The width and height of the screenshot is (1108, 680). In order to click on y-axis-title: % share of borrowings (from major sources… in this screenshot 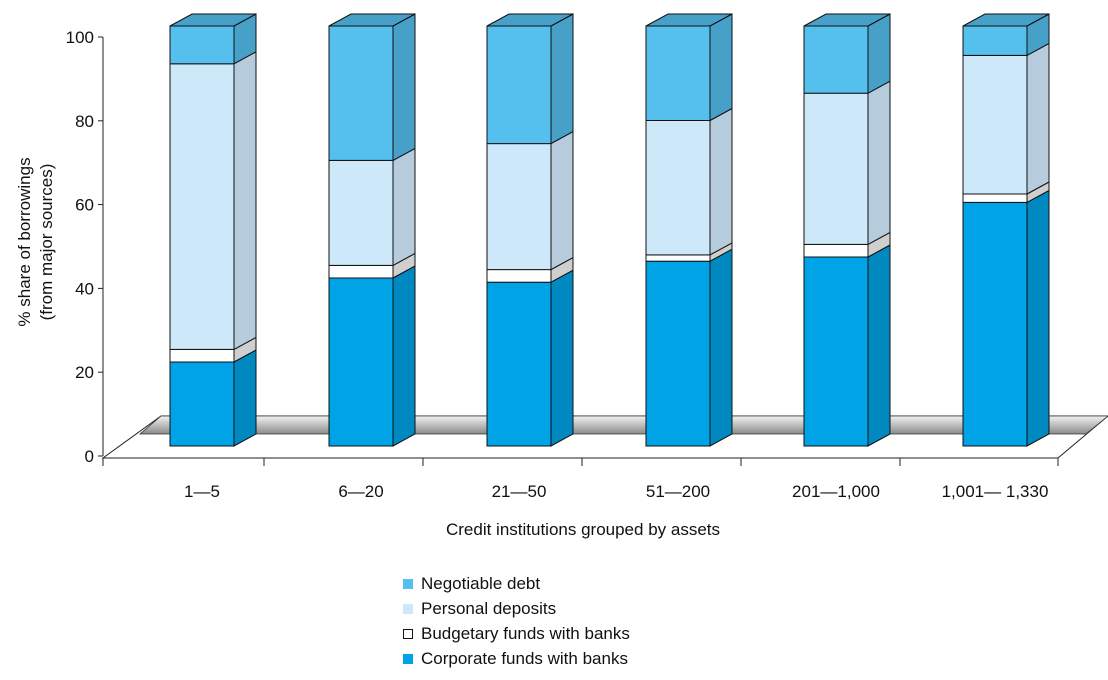, I will do `click(35, 241)`.